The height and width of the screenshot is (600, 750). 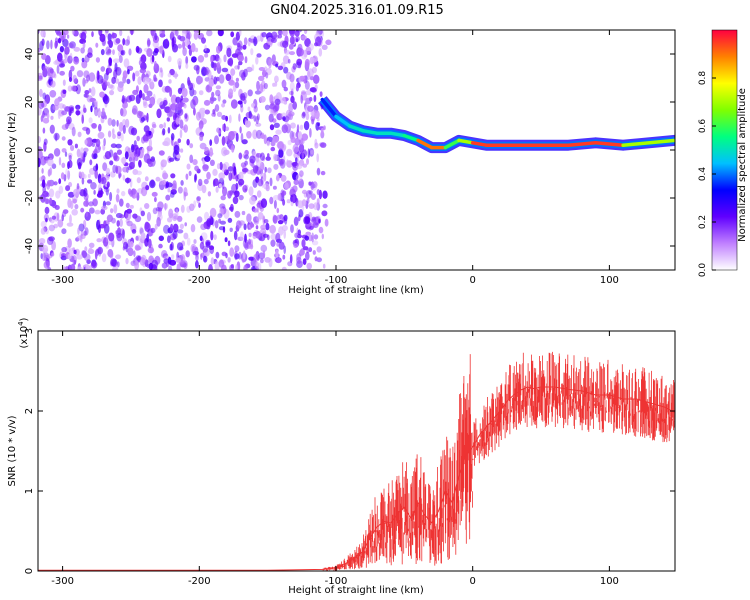 I want to click on y-tick-label: 40, so click(x=29, y=54).